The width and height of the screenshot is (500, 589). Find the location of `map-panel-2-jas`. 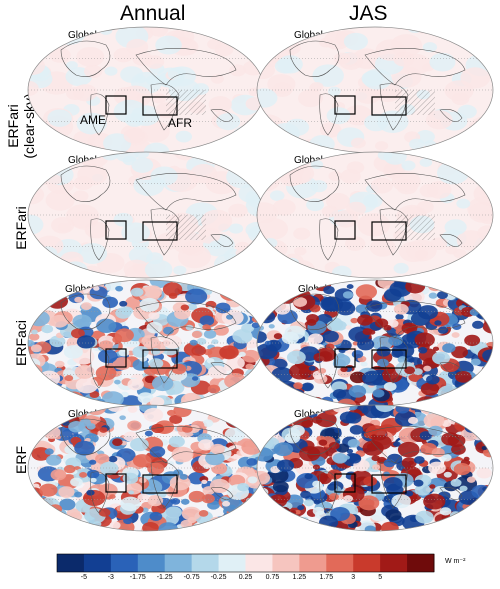

map-panel-2-jas is located at coordinates (375, 215).